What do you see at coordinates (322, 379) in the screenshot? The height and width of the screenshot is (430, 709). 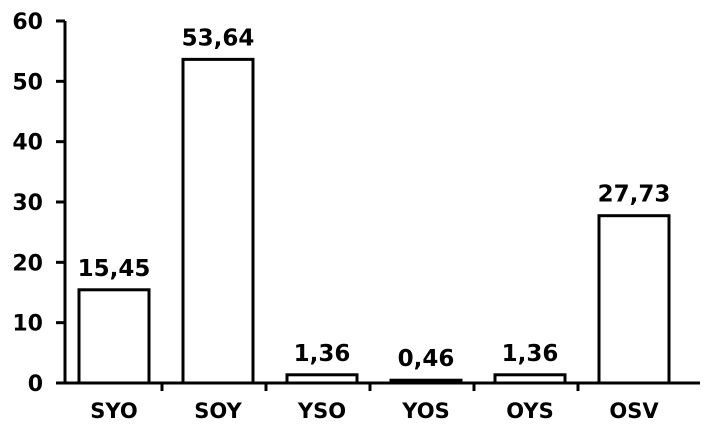 I see `bar-yso` at bounding box center [322, 379].